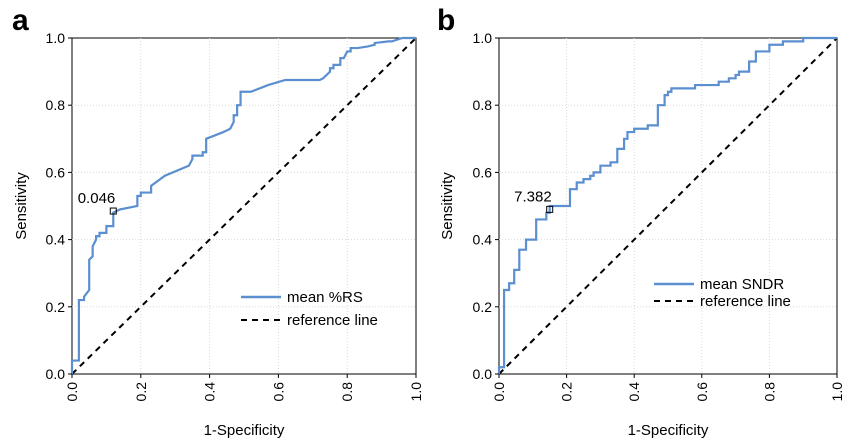  Describe the element at coordinates (446, 20) in the screenshot. I see `panel-b-letter: b` at that location.